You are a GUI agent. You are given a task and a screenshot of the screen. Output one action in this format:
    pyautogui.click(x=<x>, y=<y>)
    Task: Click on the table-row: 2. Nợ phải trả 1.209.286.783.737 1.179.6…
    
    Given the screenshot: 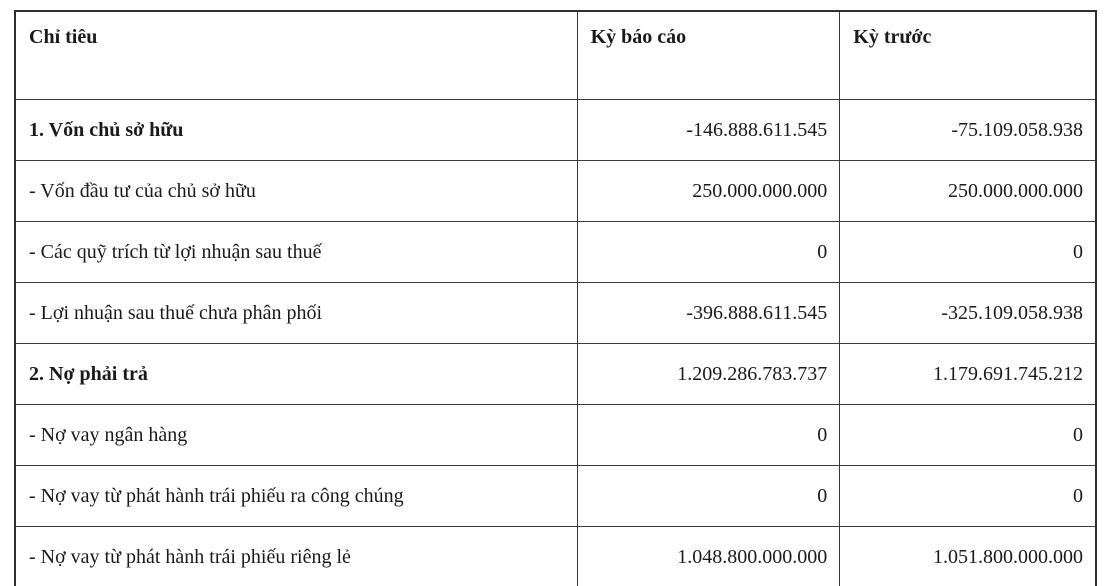 What is the action you would take?
    pyautogui.click(x=555, y=374)
    